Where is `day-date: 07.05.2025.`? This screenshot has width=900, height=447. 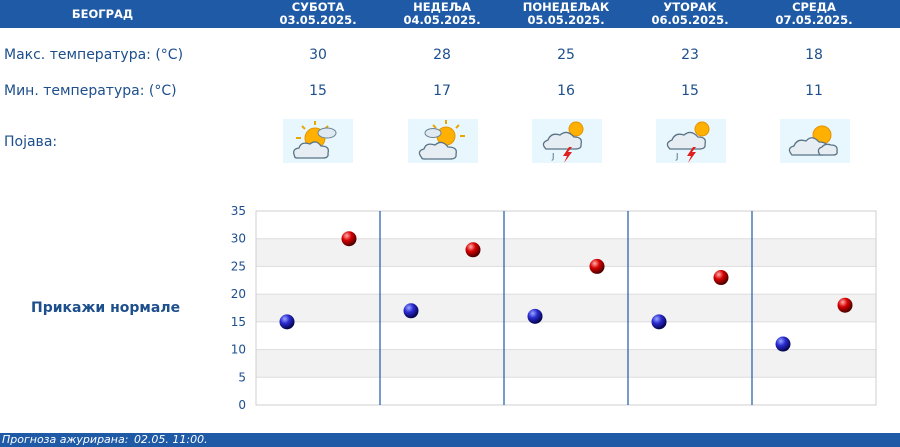
day-date: 07.05.2025. is located at coordinates (814, 20).